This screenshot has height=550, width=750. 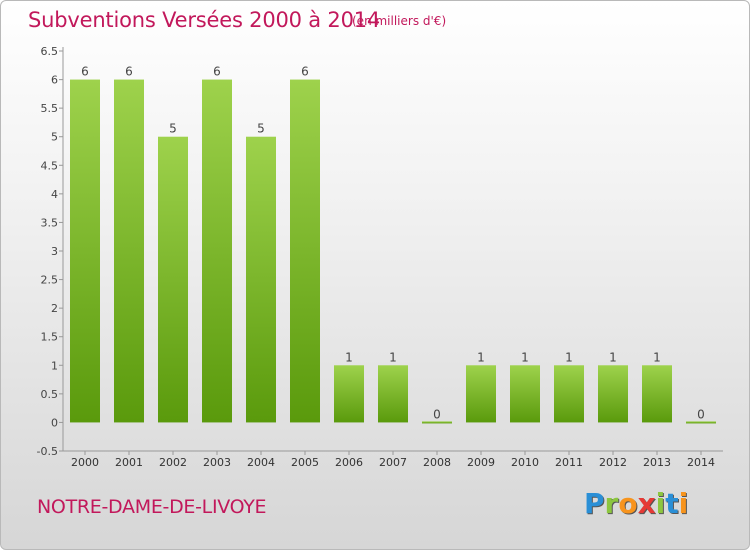 I want to click on x-tick-label: 2012, so click(x=613, y=462).